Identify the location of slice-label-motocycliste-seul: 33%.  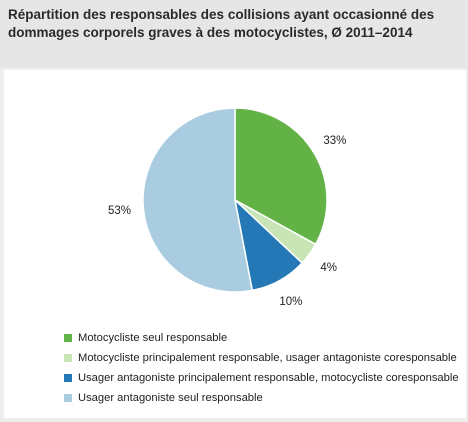
(335, 140).